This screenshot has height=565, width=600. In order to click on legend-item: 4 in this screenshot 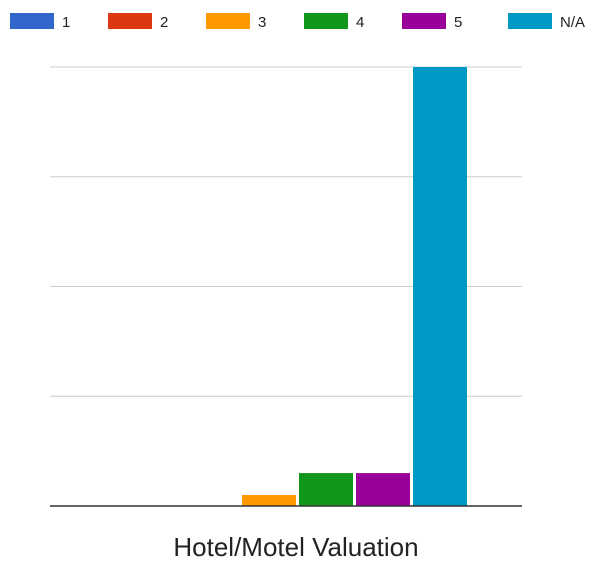, I will do `click(334, 22)`.